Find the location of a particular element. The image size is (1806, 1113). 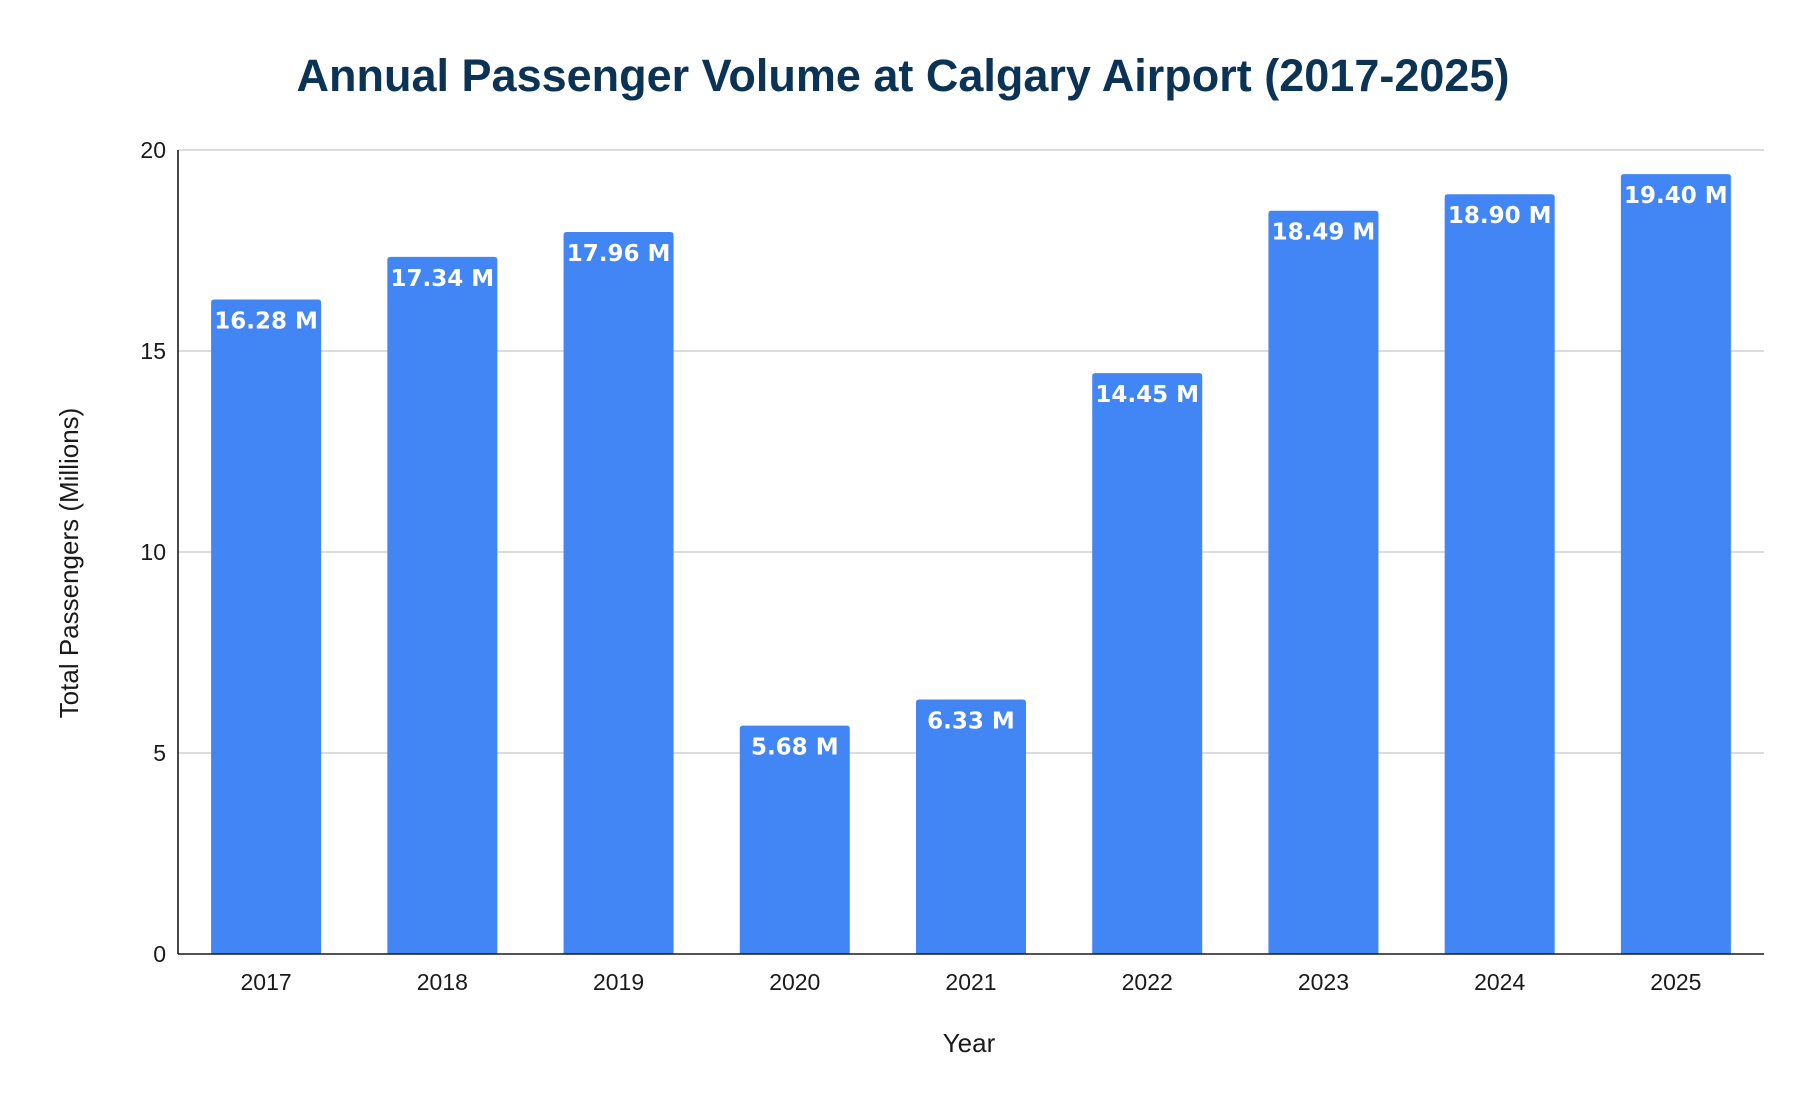

x-tick-label-2025: 2025 is located at coordinates (1675, 982).